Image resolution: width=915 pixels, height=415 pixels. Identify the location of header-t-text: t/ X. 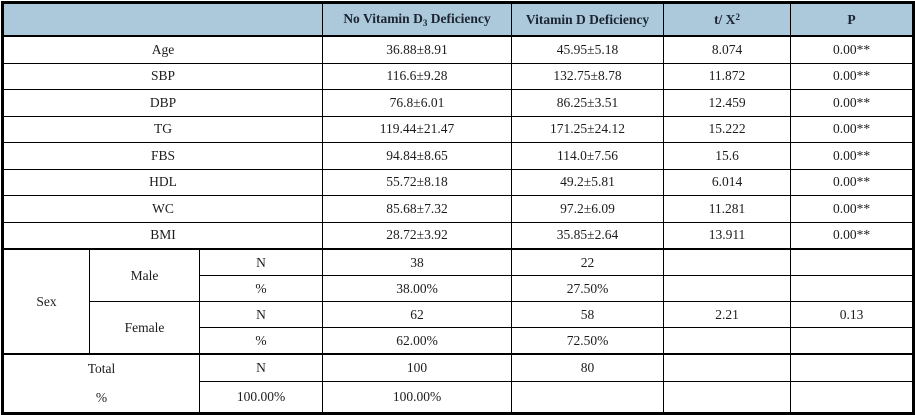
(725, 19).